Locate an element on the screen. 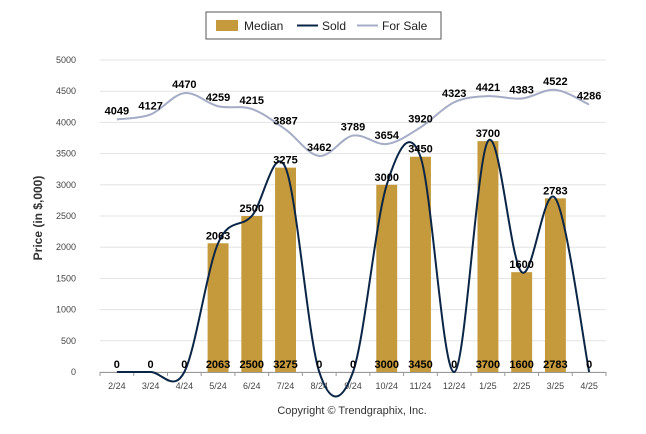 The image size is (646, 434). data-label-sold: 2783 is located at coordinates (555, 191).